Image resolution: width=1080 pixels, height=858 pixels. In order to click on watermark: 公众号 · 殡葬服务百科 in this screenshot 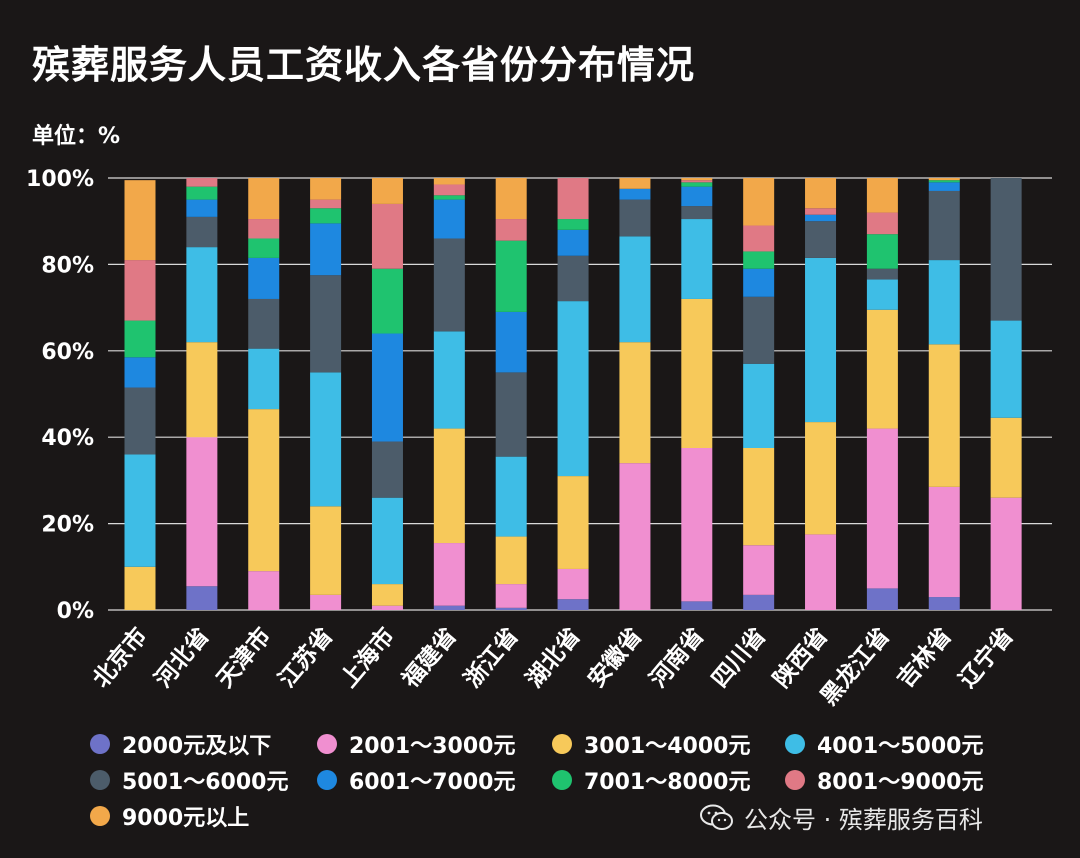, I will do `click(841, 817)`.